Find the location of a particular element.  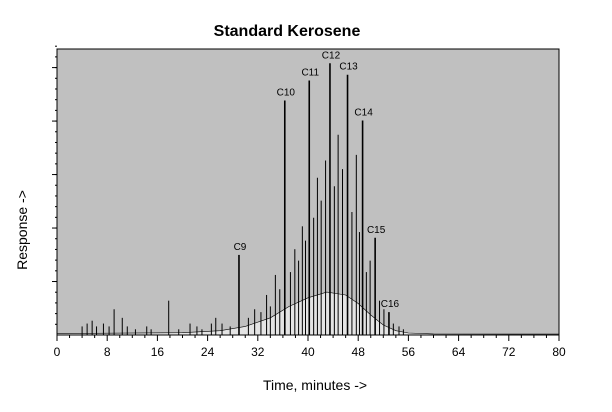

x-tick-label-24: 24 is located at coordinates (208, 352).